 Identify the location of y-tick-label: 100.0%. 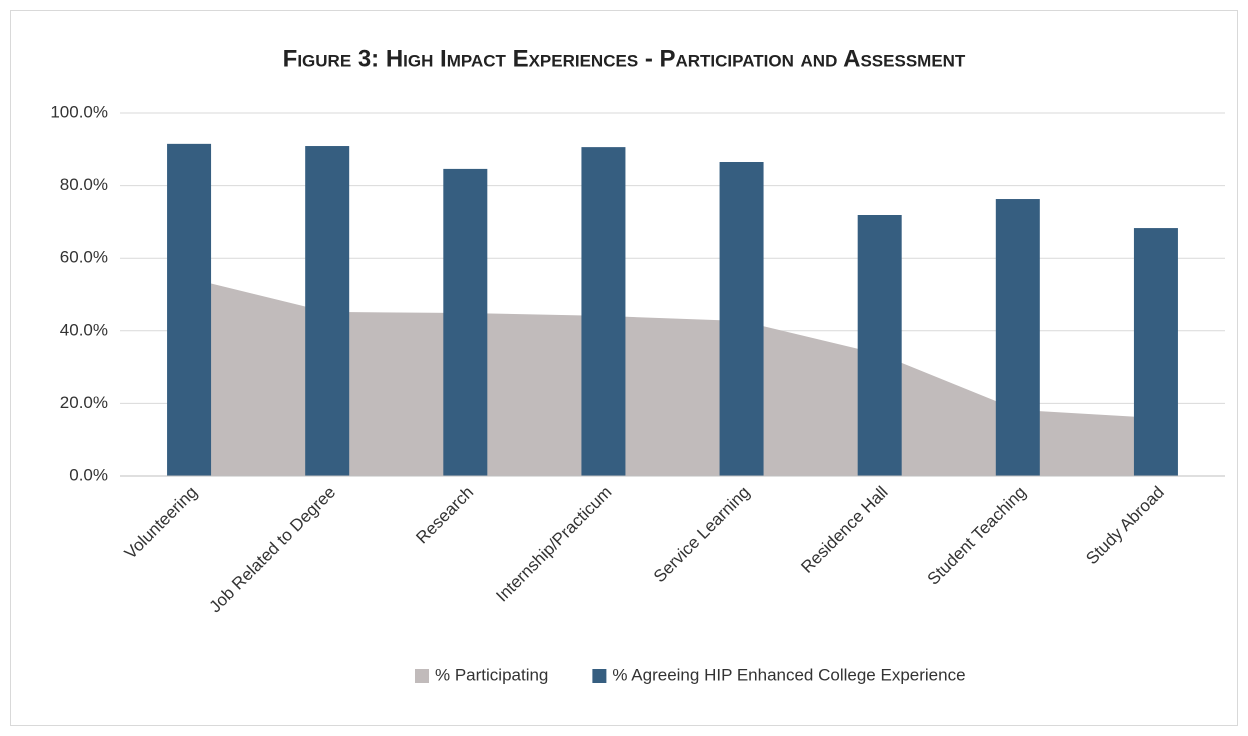
(79, 111).